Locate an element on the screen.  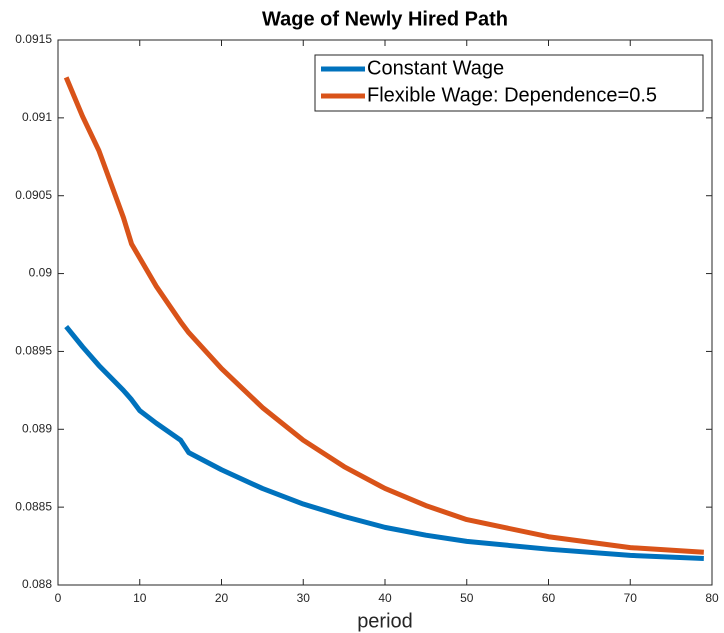
x-tick-label: 10 is located at coordinates (140, 598).